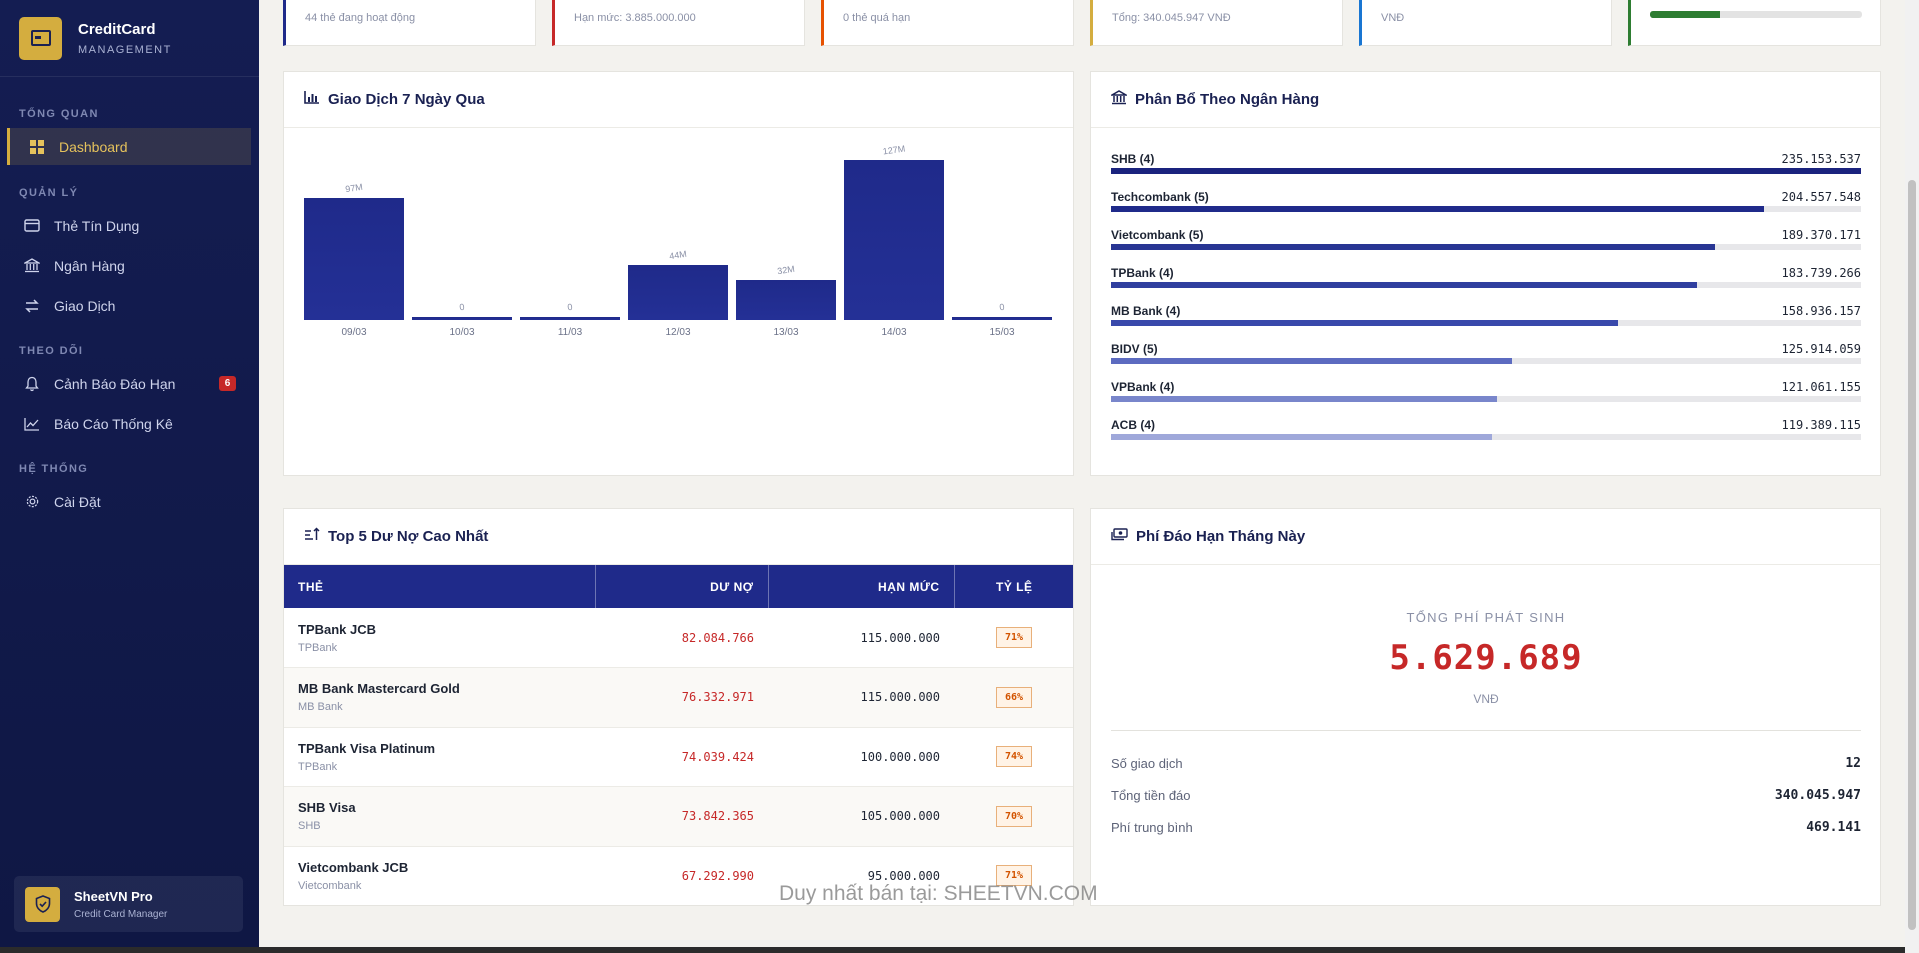  I want to click on brand-title: CreditCard, so click(117, 29).